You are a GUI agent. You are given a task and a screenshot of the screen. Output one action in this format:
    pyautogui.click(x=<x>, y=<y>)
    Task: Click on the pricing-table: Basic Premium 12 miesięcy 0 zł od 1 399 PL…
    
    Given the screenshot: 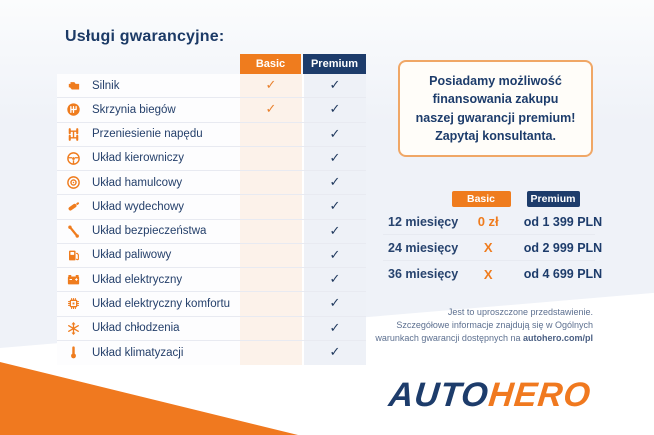 What is the action you would take?
    pyautogui.click(x=492, y=239)
    